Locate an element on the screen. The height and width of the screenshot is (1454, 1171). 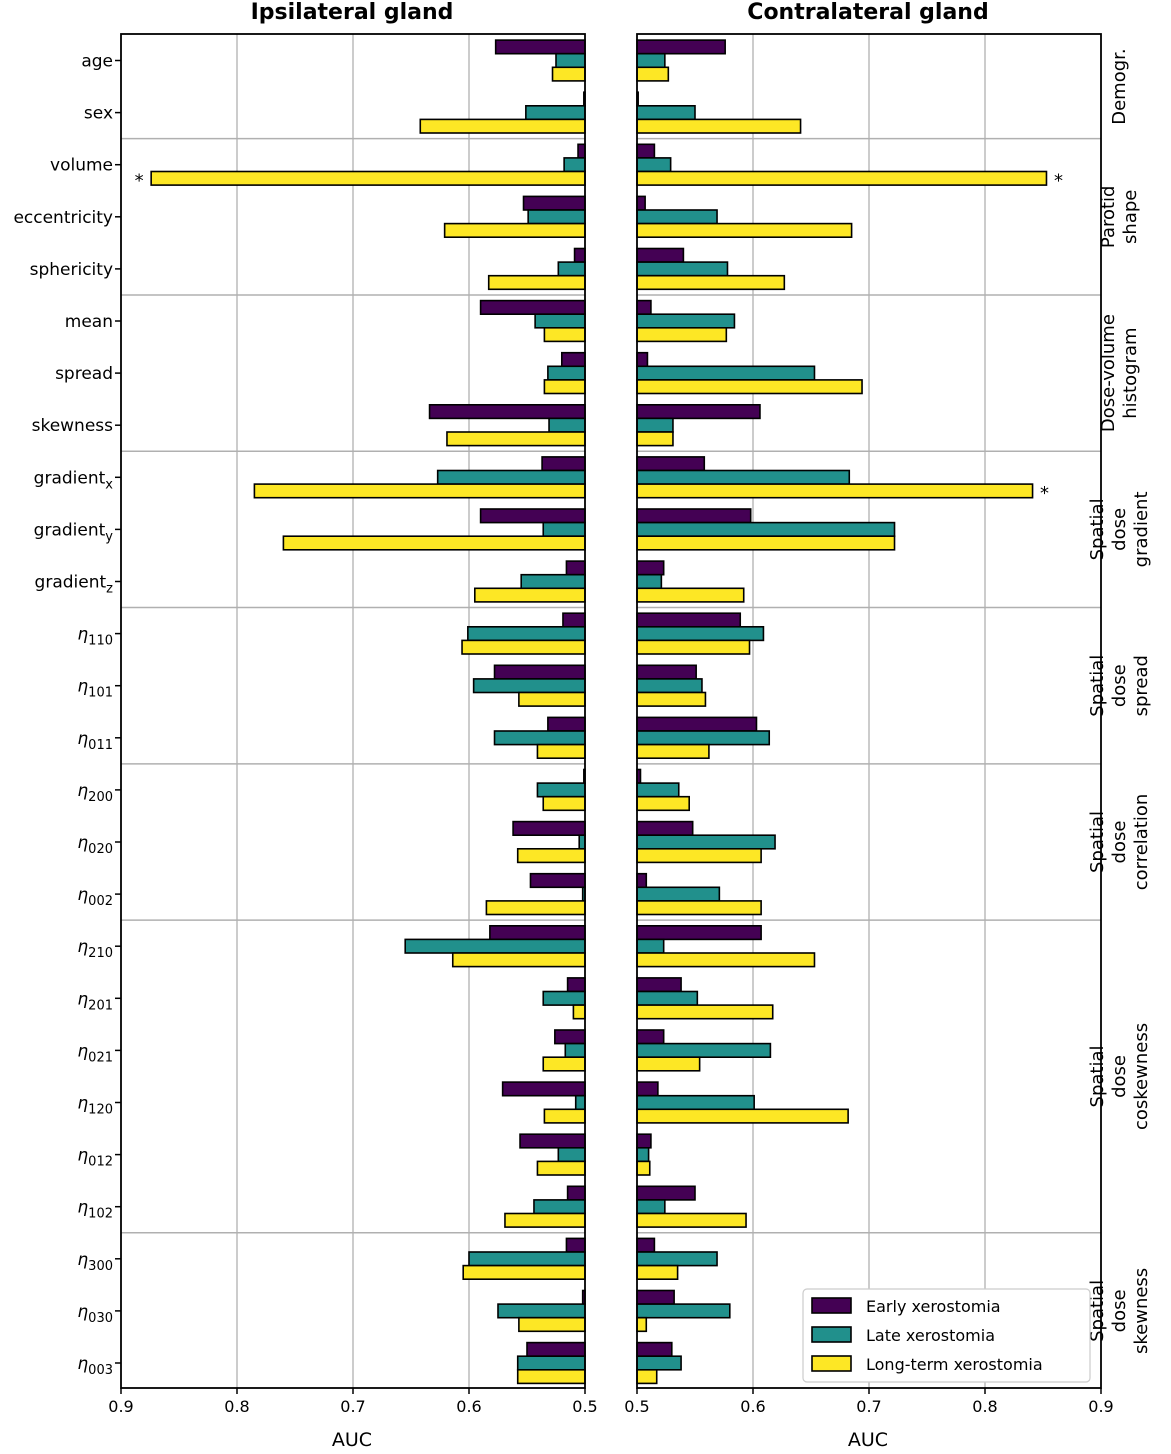
feature-label: eccentricity is located at coordinates (63, 218).